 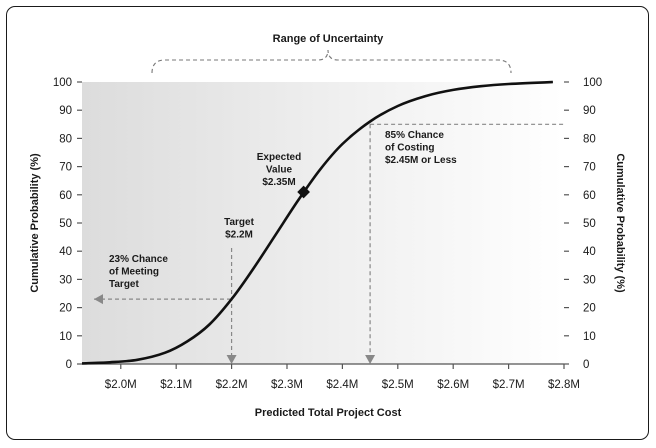 What do you see at coordinates (398, 385) in the screenshot?
I see `x-tick-label: $2.5M` at bounding box center [398, 385].